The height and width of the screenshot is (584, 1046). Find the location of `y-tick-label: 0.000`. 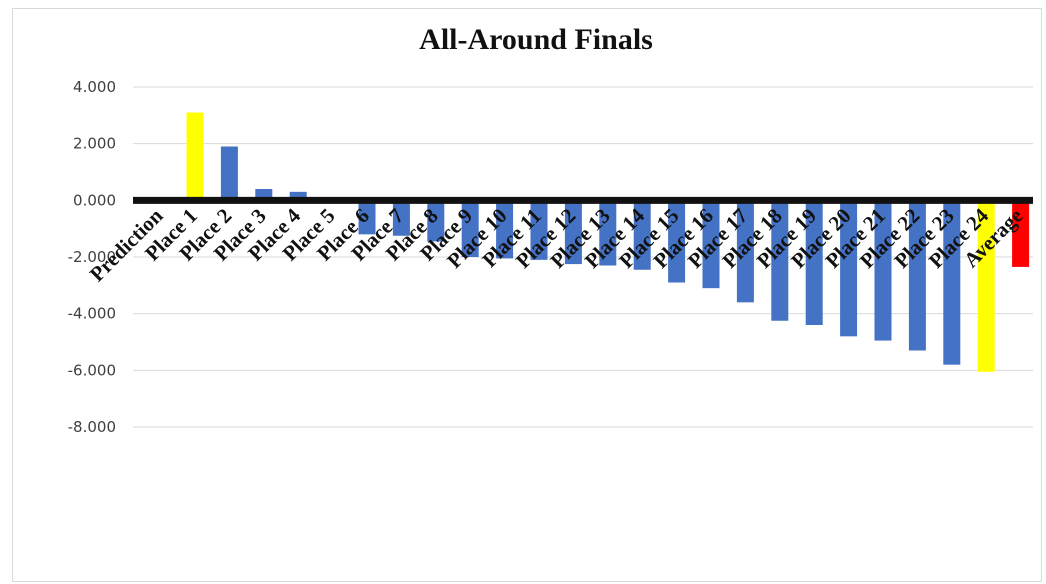

y-tick-label: 0.000 is located at coordinates (94, 200).